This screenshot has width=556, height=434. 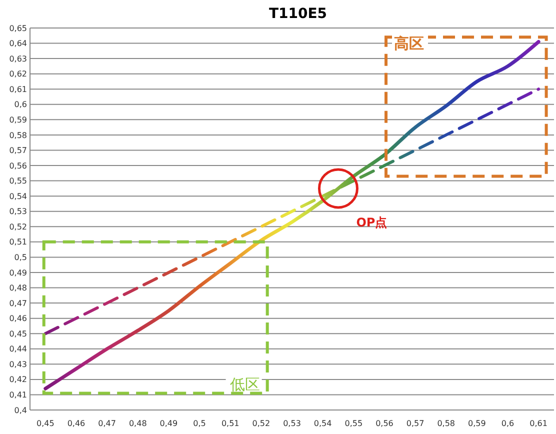 What do you see at coordinates (539, 423) in the screenshot?
I see `x-tick-label: 0,61` at bounding box center [539, 423].